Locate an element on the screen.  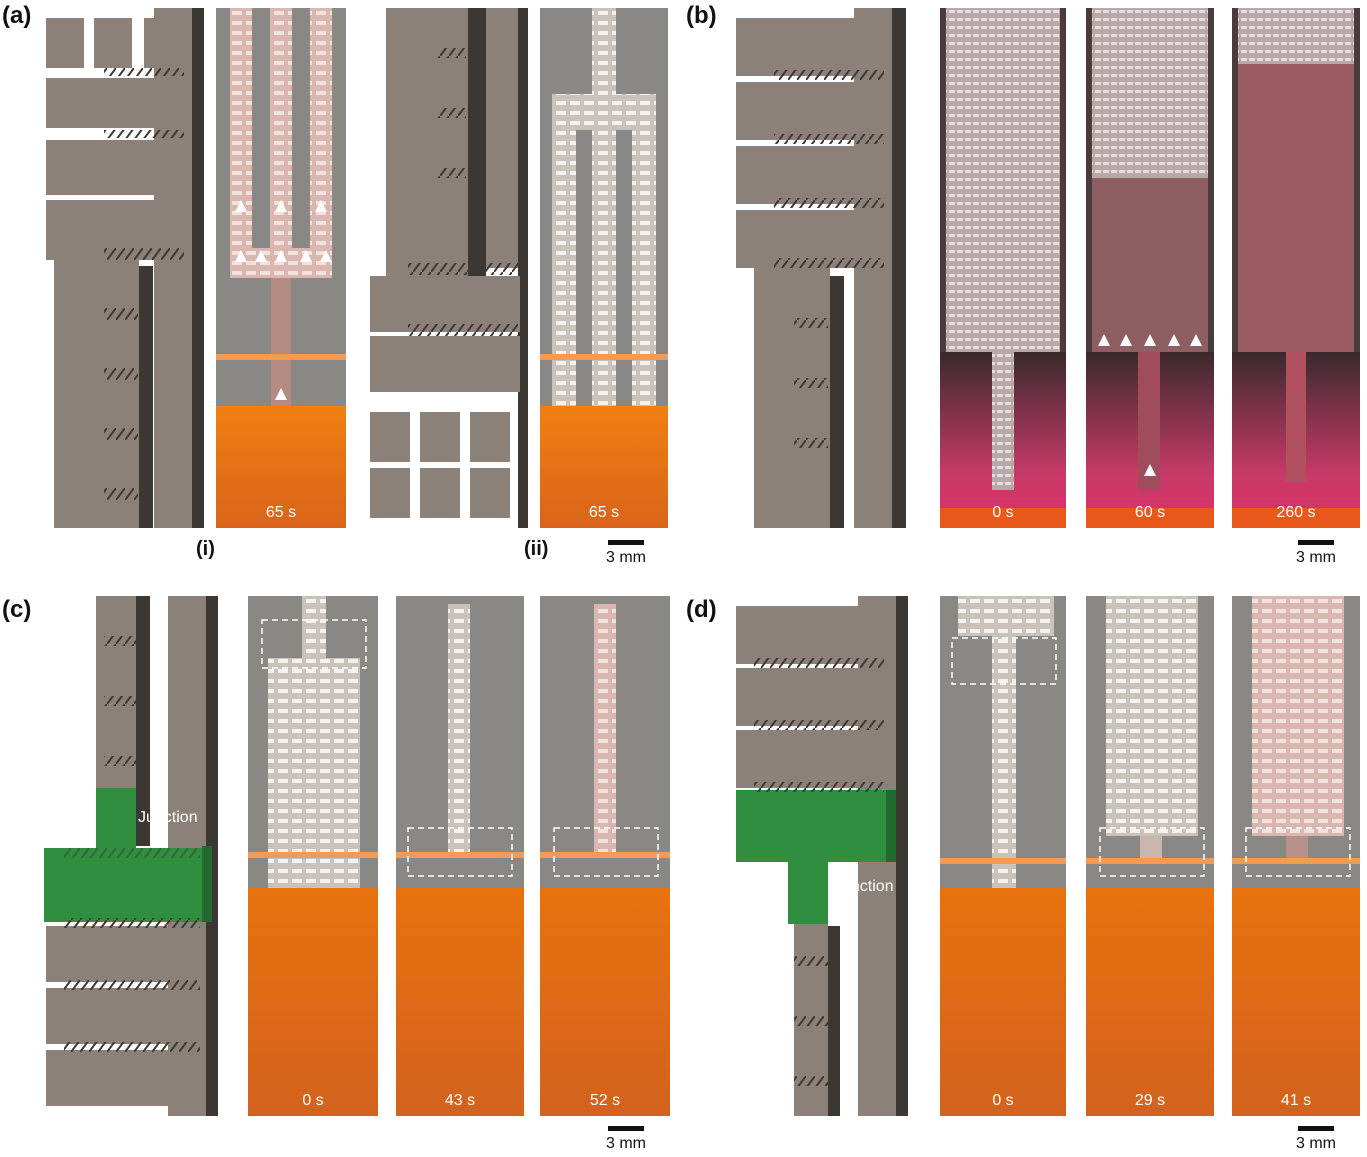
photo-c-3: 52 s is located at coordinates (605, 856).